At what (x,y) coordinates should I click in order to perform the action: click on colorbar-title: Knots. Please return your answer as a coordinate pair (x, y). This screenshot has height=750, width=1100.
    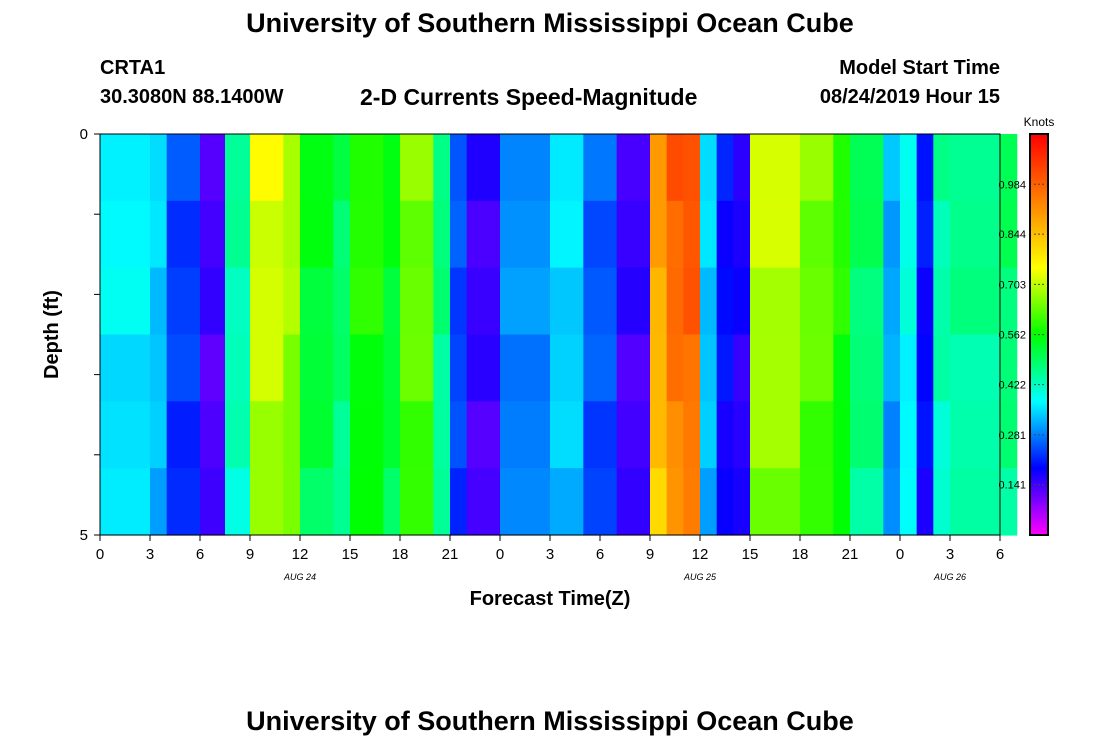
    Looking at the image, I should click on (1039, 122).